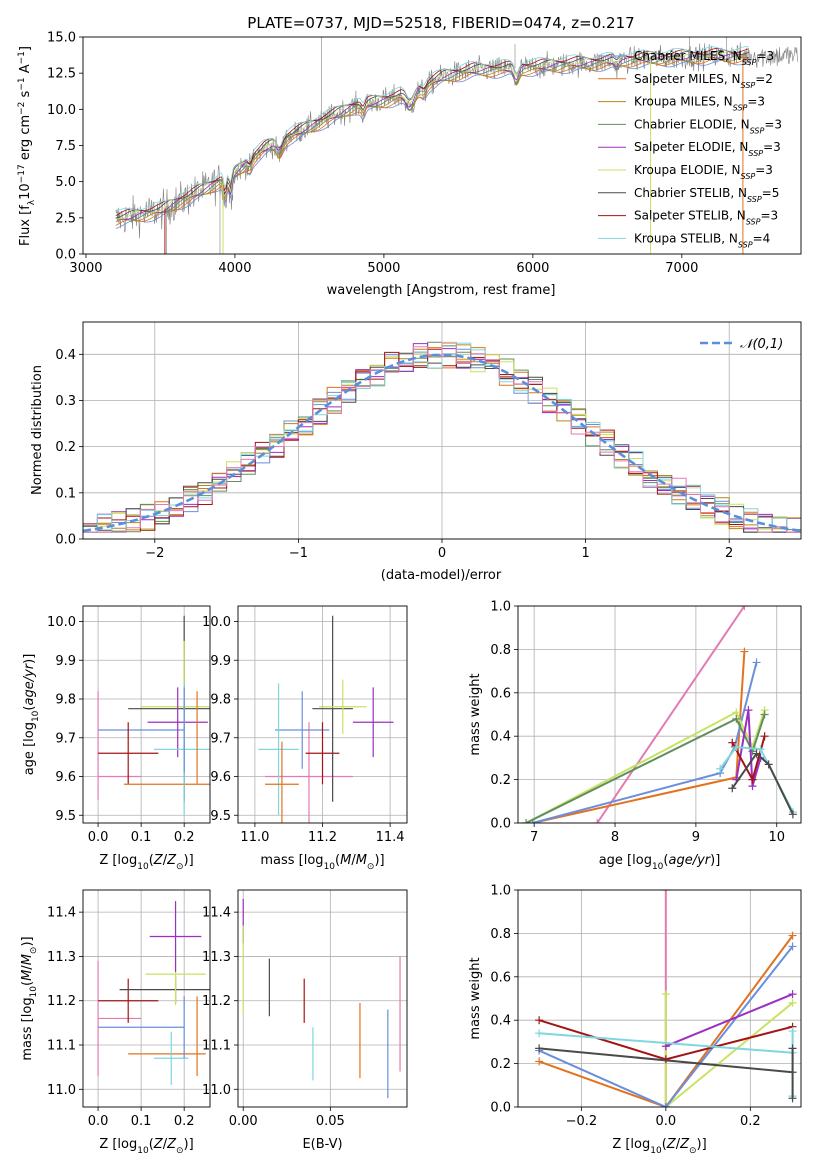 The width and height of the screenshot is (819, 1170). What do you see at coordinates (65, 182) in the screenshot?
I see `spectrum-ytick-label: 5.0` at bounding box center [65, 182].